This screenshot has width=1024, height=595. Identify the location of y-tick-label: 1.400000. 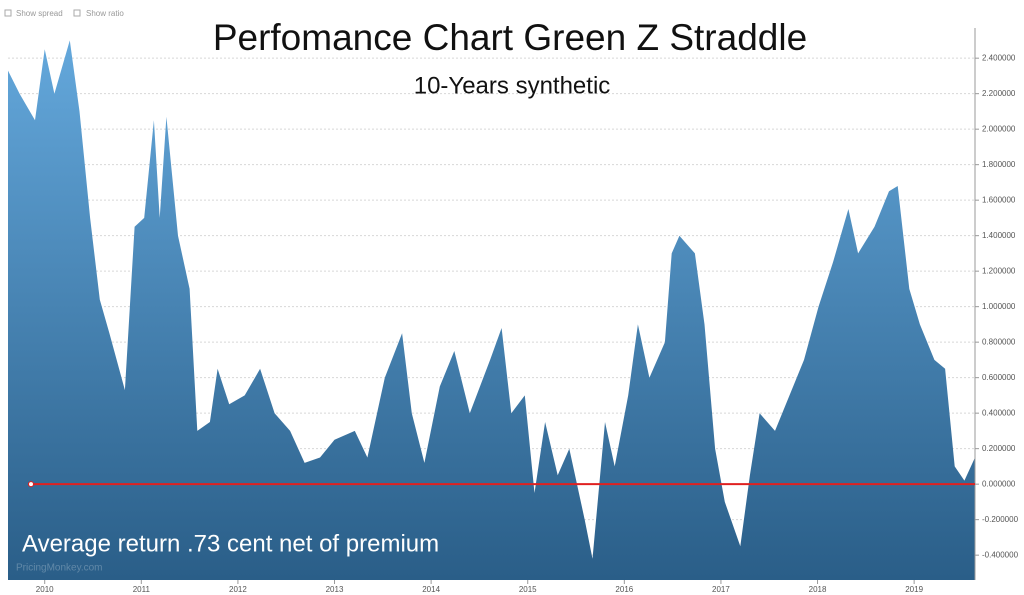
(999, 235).